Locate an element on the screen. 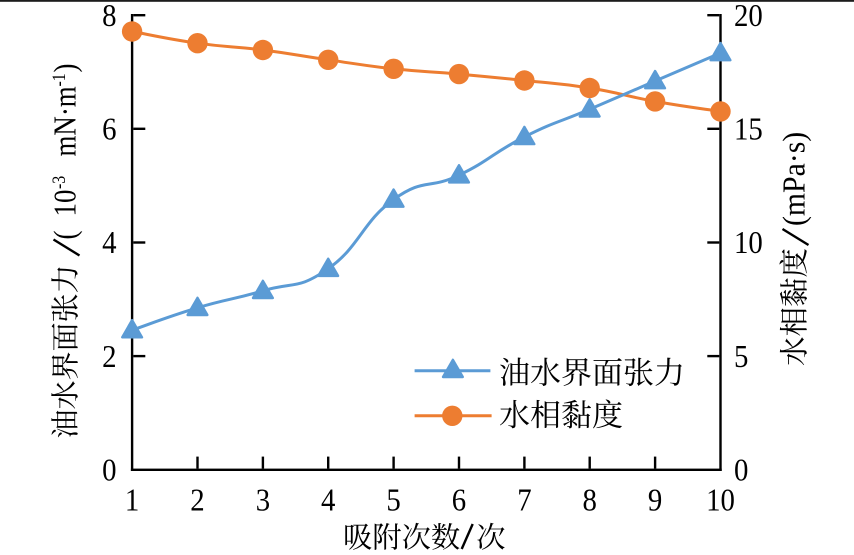 This screenshot has height=555, width=854. svg-text: 9 is located at coordinates (655, 500).